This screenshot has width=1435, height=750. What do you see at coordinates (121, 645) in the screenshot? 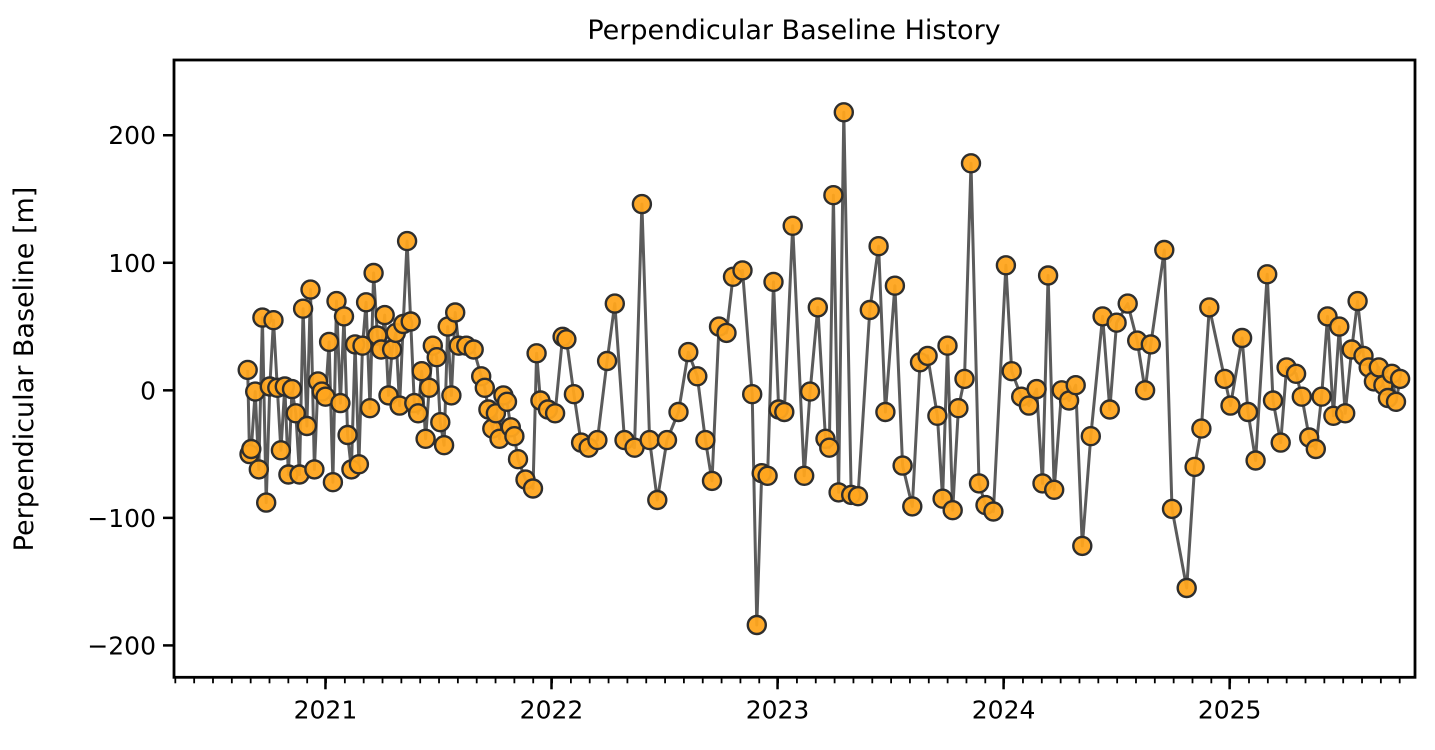
I see `y-tick-label: −200` at bounding box center [121, 645].